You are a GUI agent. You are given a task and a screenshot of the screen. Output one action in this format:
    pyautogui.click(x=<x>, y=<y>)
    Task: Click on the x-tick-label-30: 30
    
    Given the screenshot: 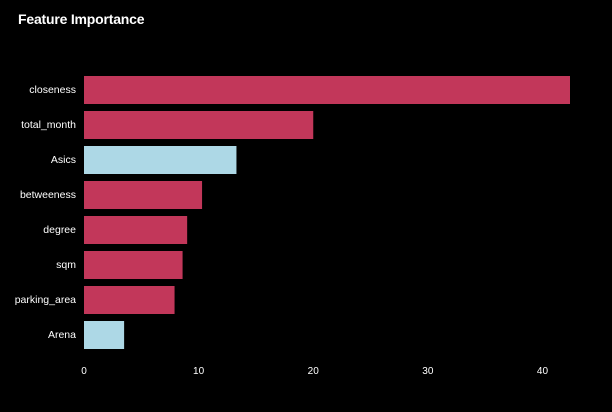 What is the action you would take?
    pyautogui.click(x=428, y=371)
    